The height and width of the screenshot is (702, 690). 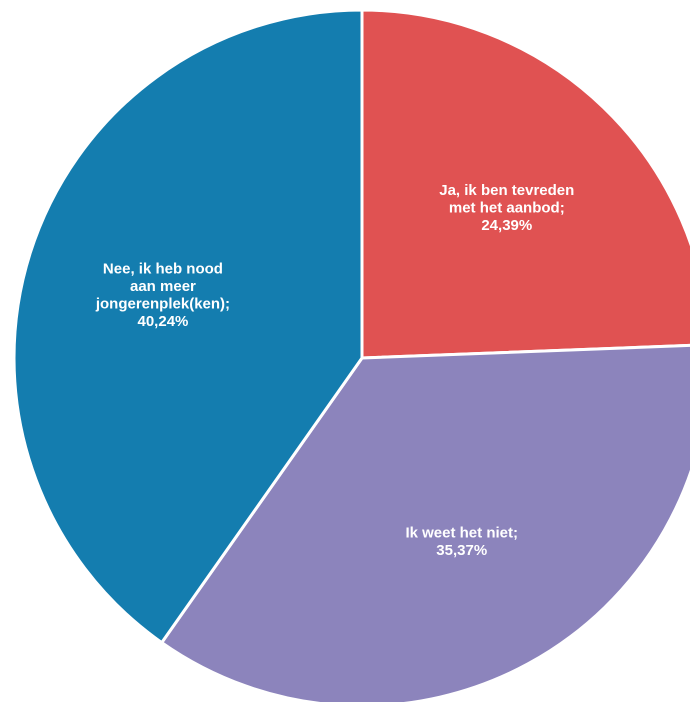 What do you see at coordinates (163, 321) in the screenshot?
I see `pie-label-value: 40,24%` at bounding box center [163, 321].